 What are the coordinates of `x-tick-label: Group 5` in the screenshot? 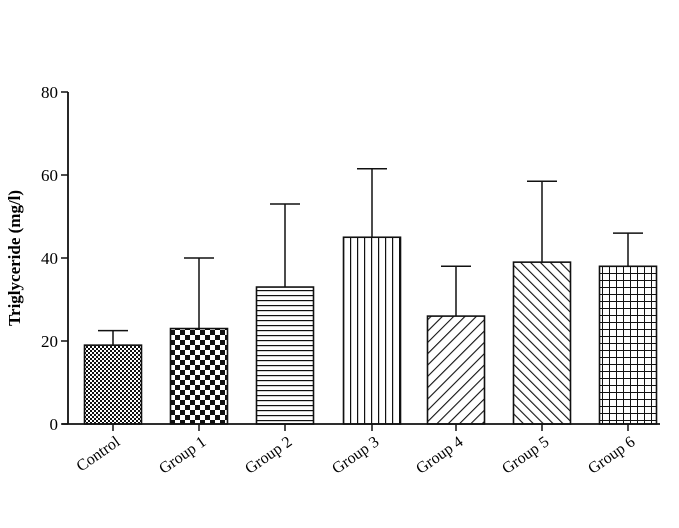 It's located at (525, 455).